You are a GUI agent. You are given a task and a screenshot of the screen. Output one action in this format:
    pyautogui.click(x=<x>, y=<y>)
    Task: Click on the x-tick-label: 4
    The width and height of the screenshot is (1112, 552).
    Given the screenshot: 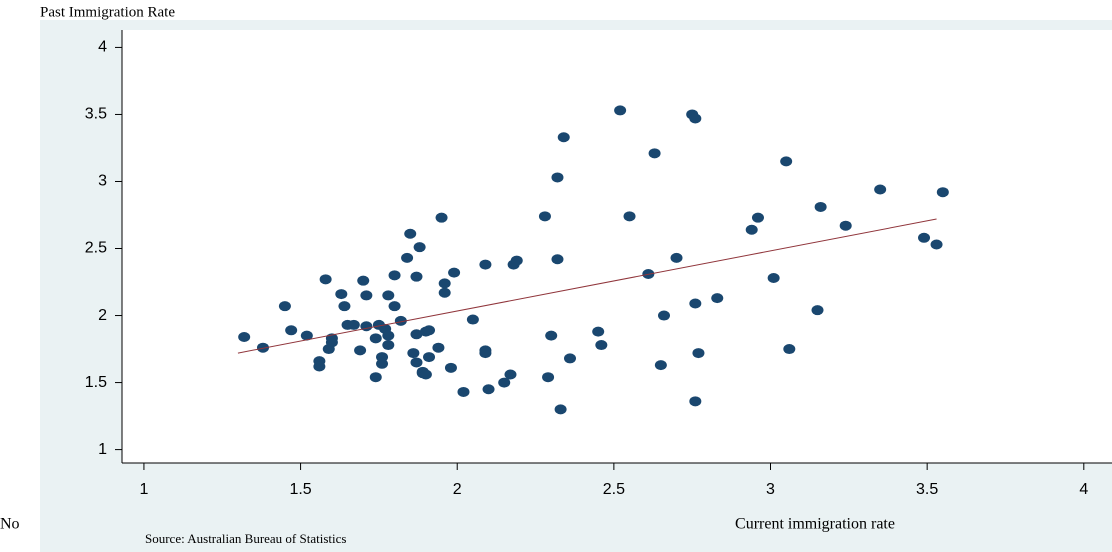 What is the action you would take?
    pyautogui.click(x=1083, y=489)
    